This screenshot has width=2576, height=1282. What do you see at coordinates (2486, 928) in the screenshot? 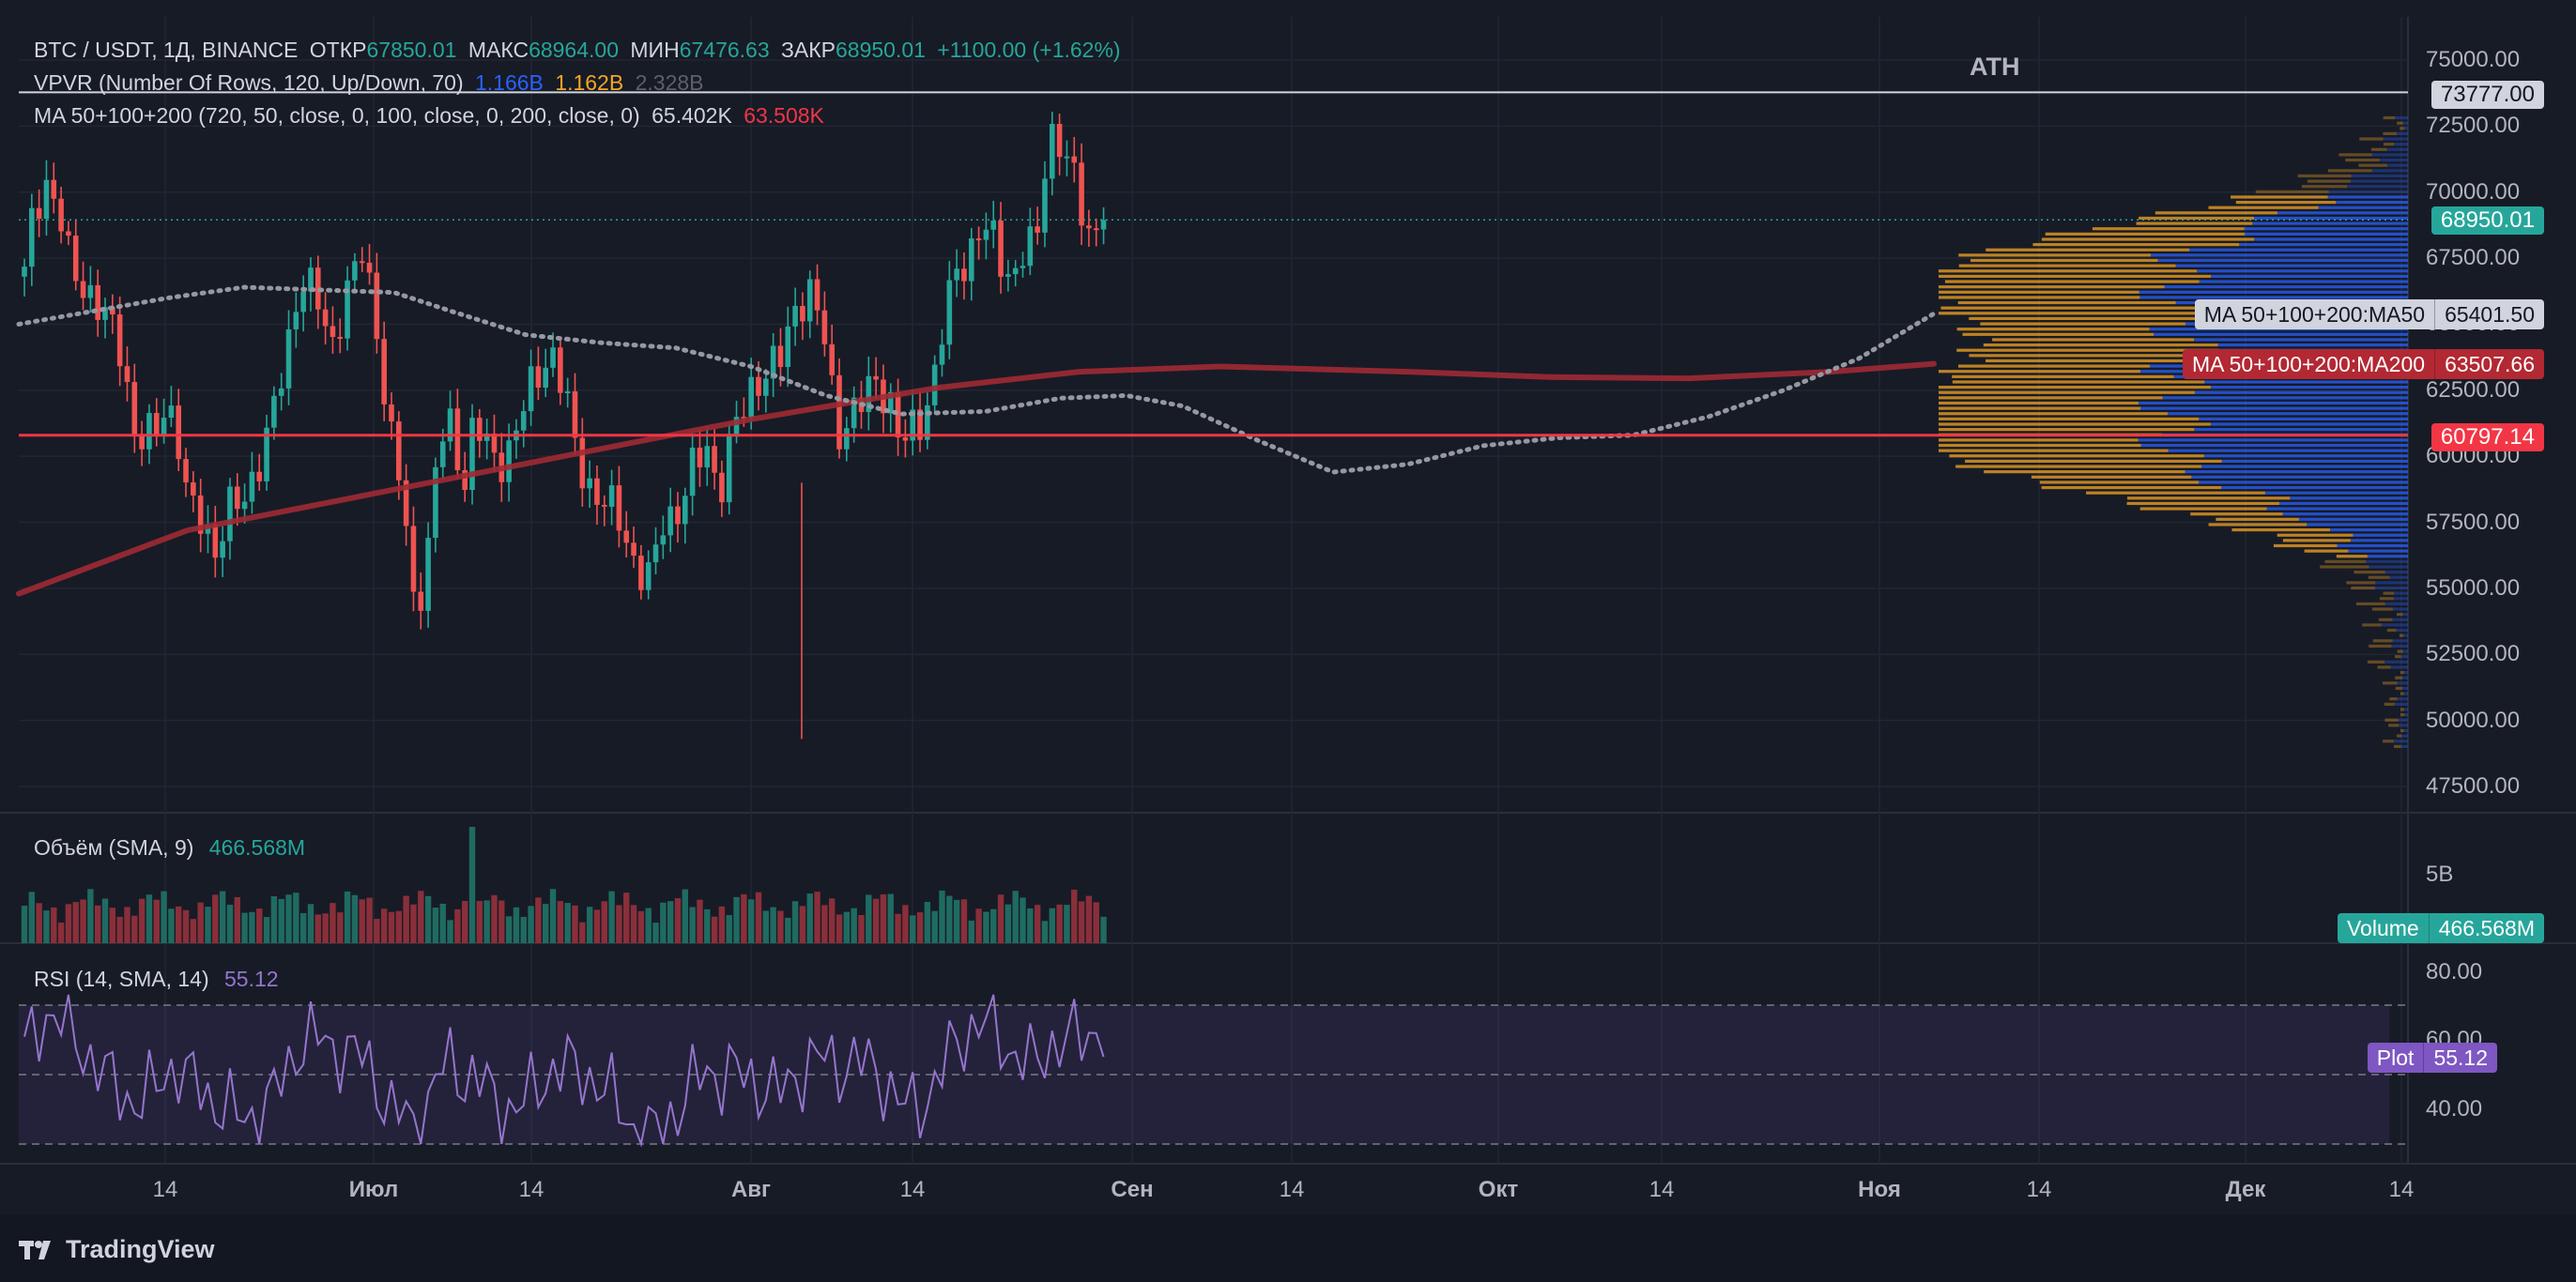
I see `volume-tag-value: 466.568M` at bounding box center [2486, 928].